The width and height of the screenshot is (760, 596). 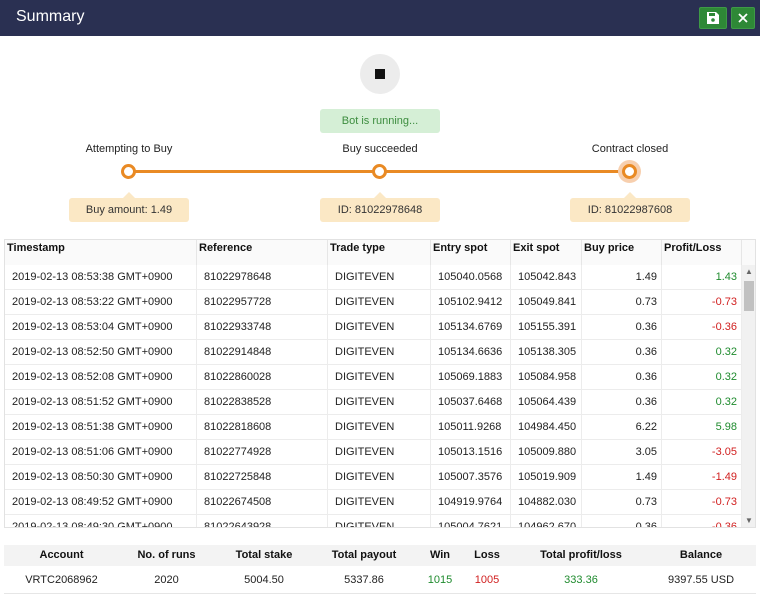 I want to click on cell-timestamp: 2019-02-13 08:51:06 GMT+0900, so click(x=101, y=452).